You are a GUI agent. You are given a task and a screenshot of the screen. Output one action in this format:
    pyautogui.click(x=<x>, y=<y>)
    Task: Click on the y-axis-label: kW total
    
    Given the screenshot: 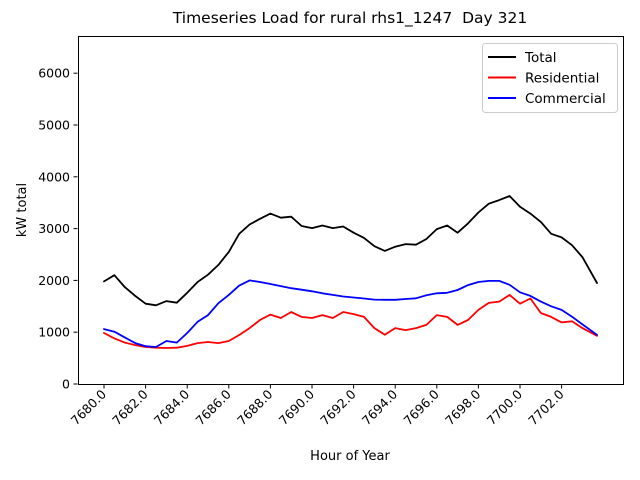 What is the action you would take?
    pyautogui.click(x=22, y=210)
    